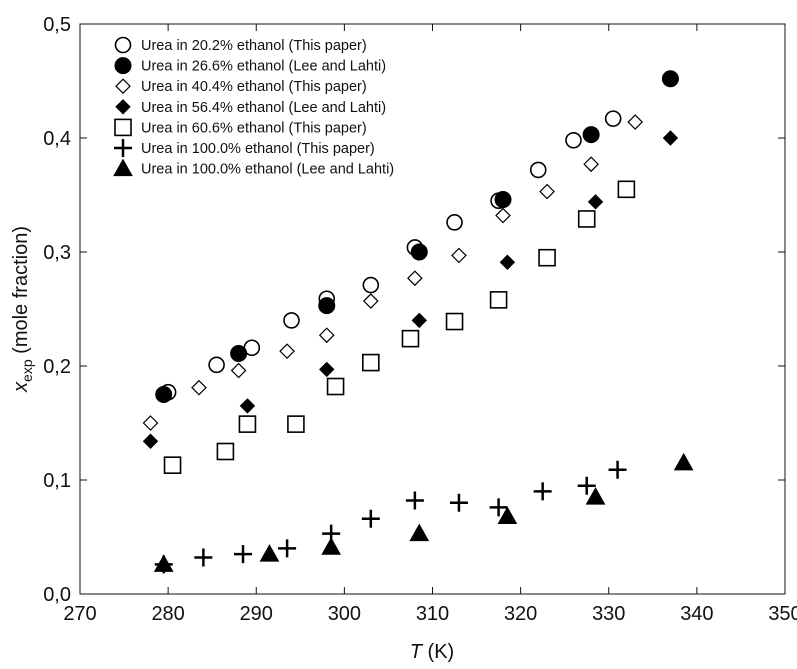 Image resolution: width=797 pixels, height=669 pixels. What do you see at coordinates (608, 614) in the screenshot?
I see `x-tick-label: 330` at bounding box center [608, 614].